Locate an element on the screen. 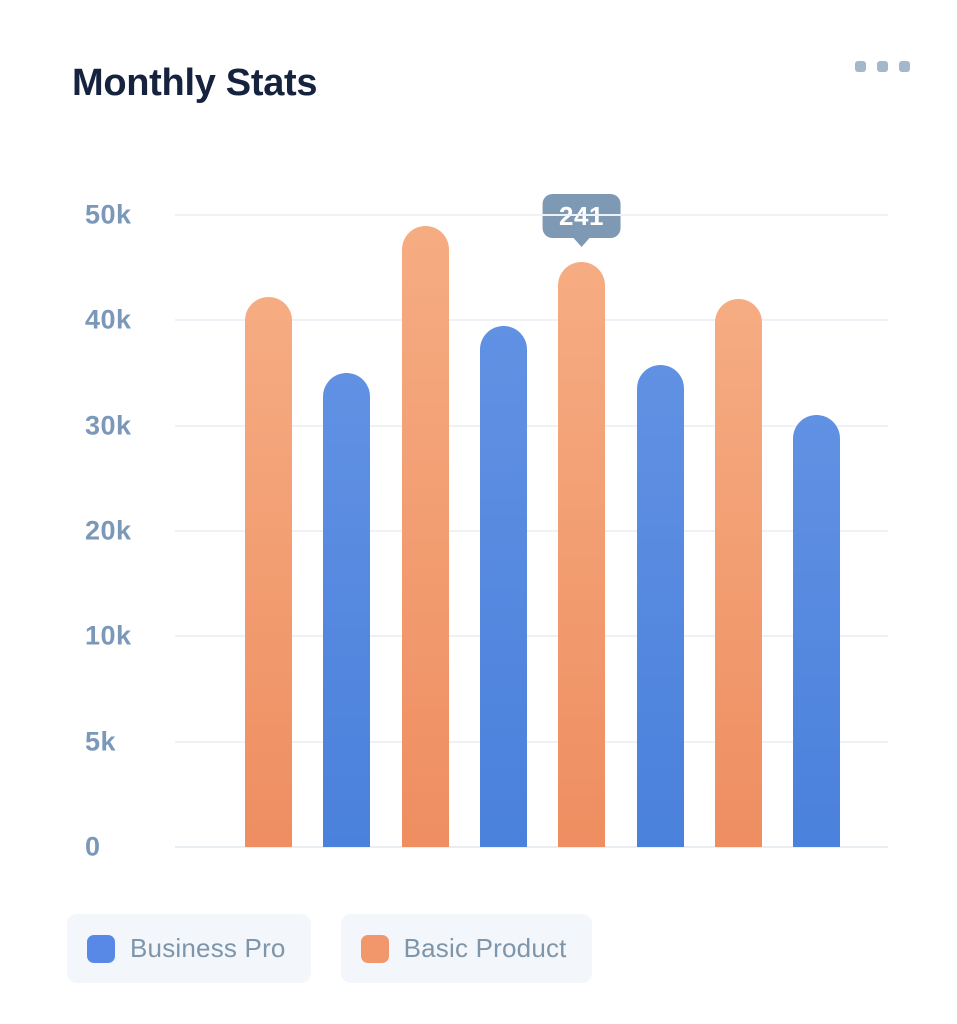 The width and height of the screenshot is (957, 1024). legend-item-business-pro: Business Pro is located at coordinates (189, 948).